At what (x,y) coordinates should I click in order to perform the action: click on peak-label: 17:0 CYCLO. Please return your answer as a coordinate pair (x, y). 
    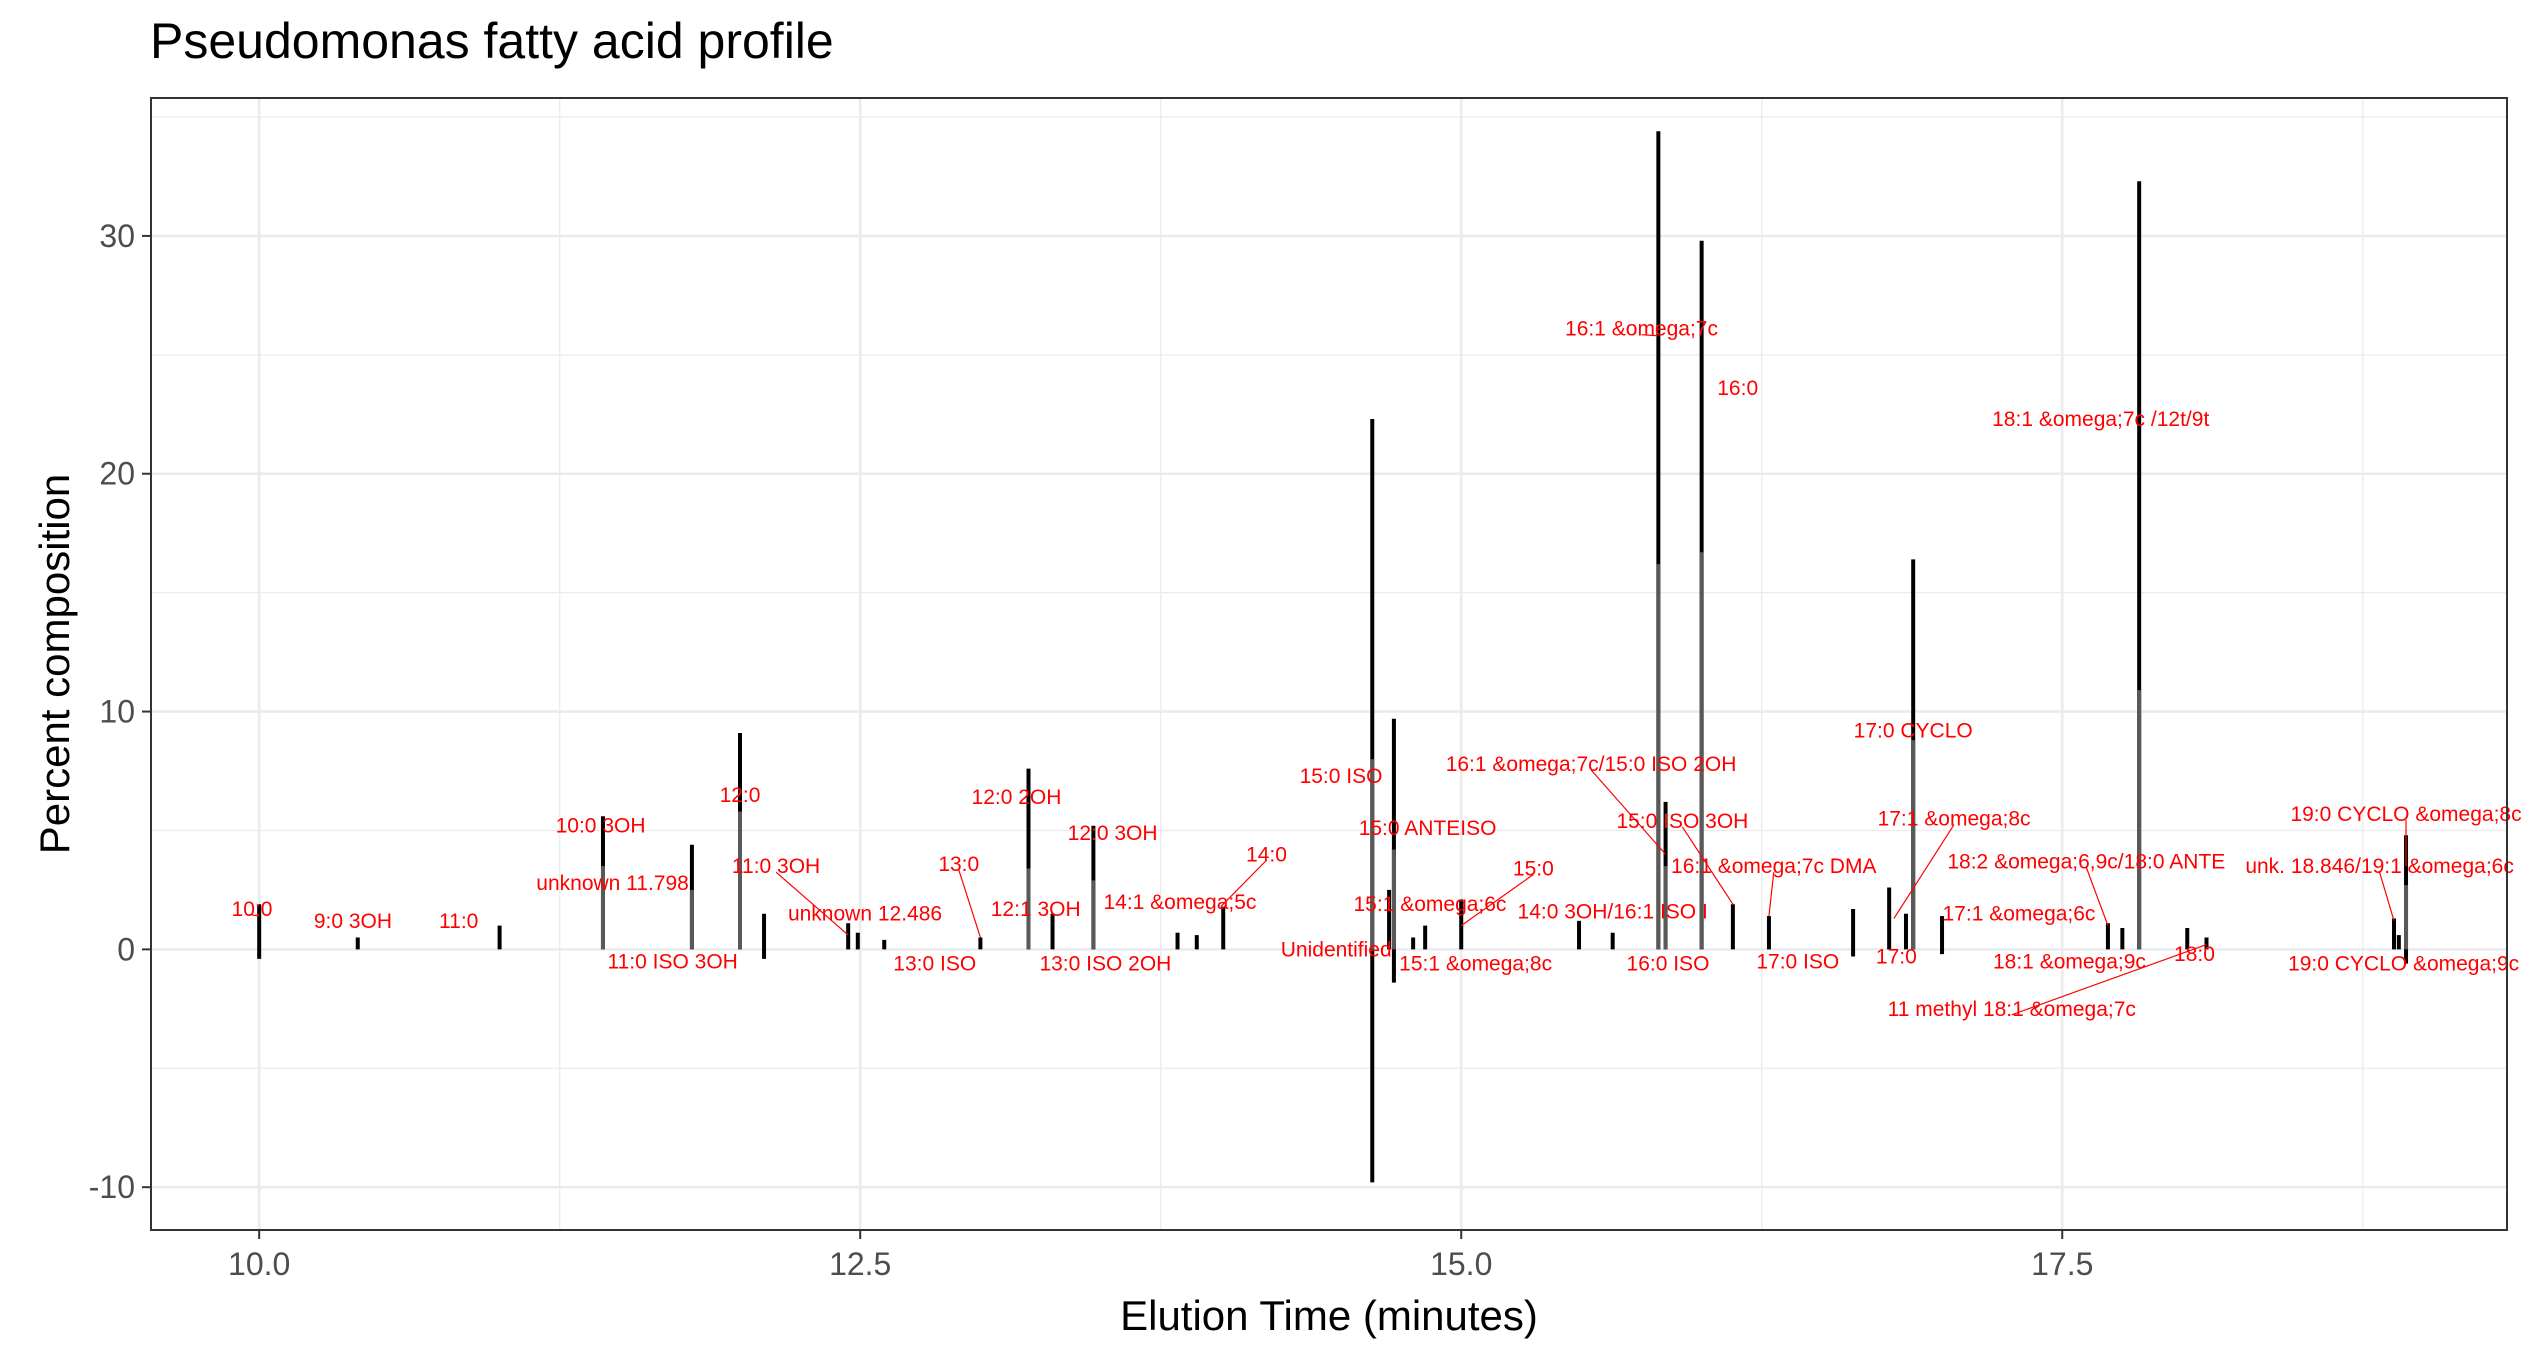
    Looking at the image, I should click on (1913, 731).